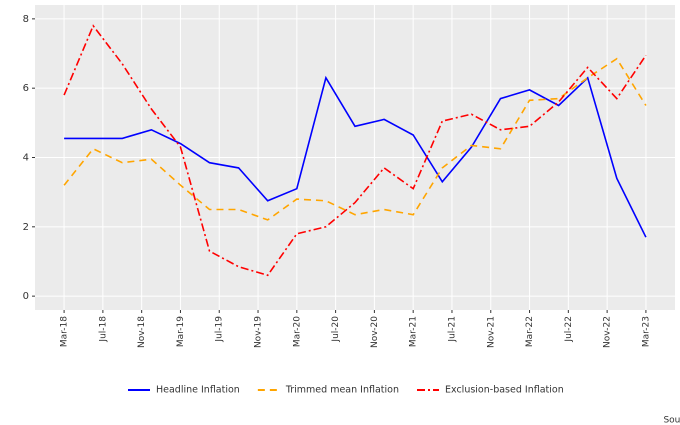  What do you see at coordinates (65, 331) in the screenshot?
I see `x-tick-label: Mar-18` at bounding box center [65, 331].